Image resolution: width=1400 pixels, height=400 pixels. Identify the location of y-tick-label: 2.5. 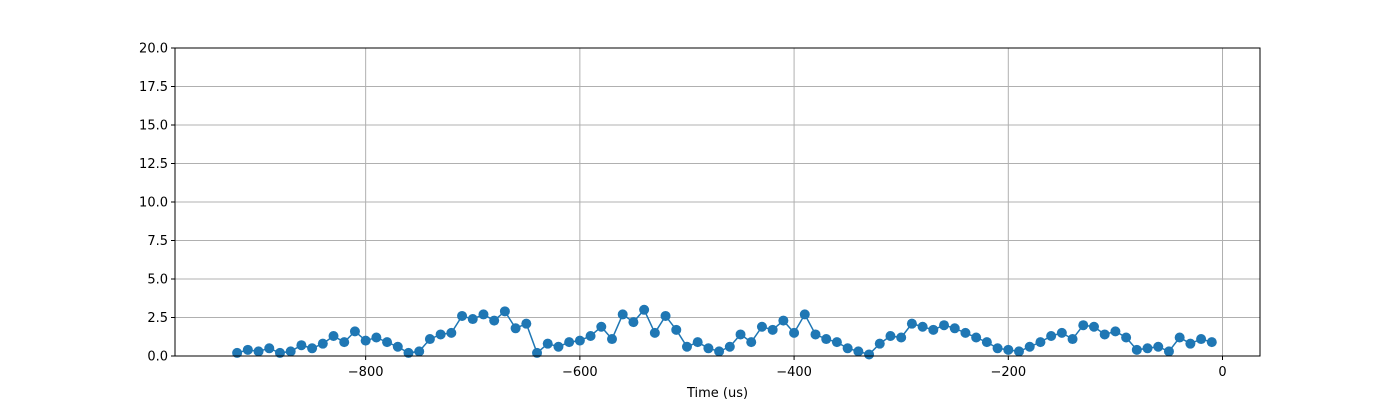
(157, 318).